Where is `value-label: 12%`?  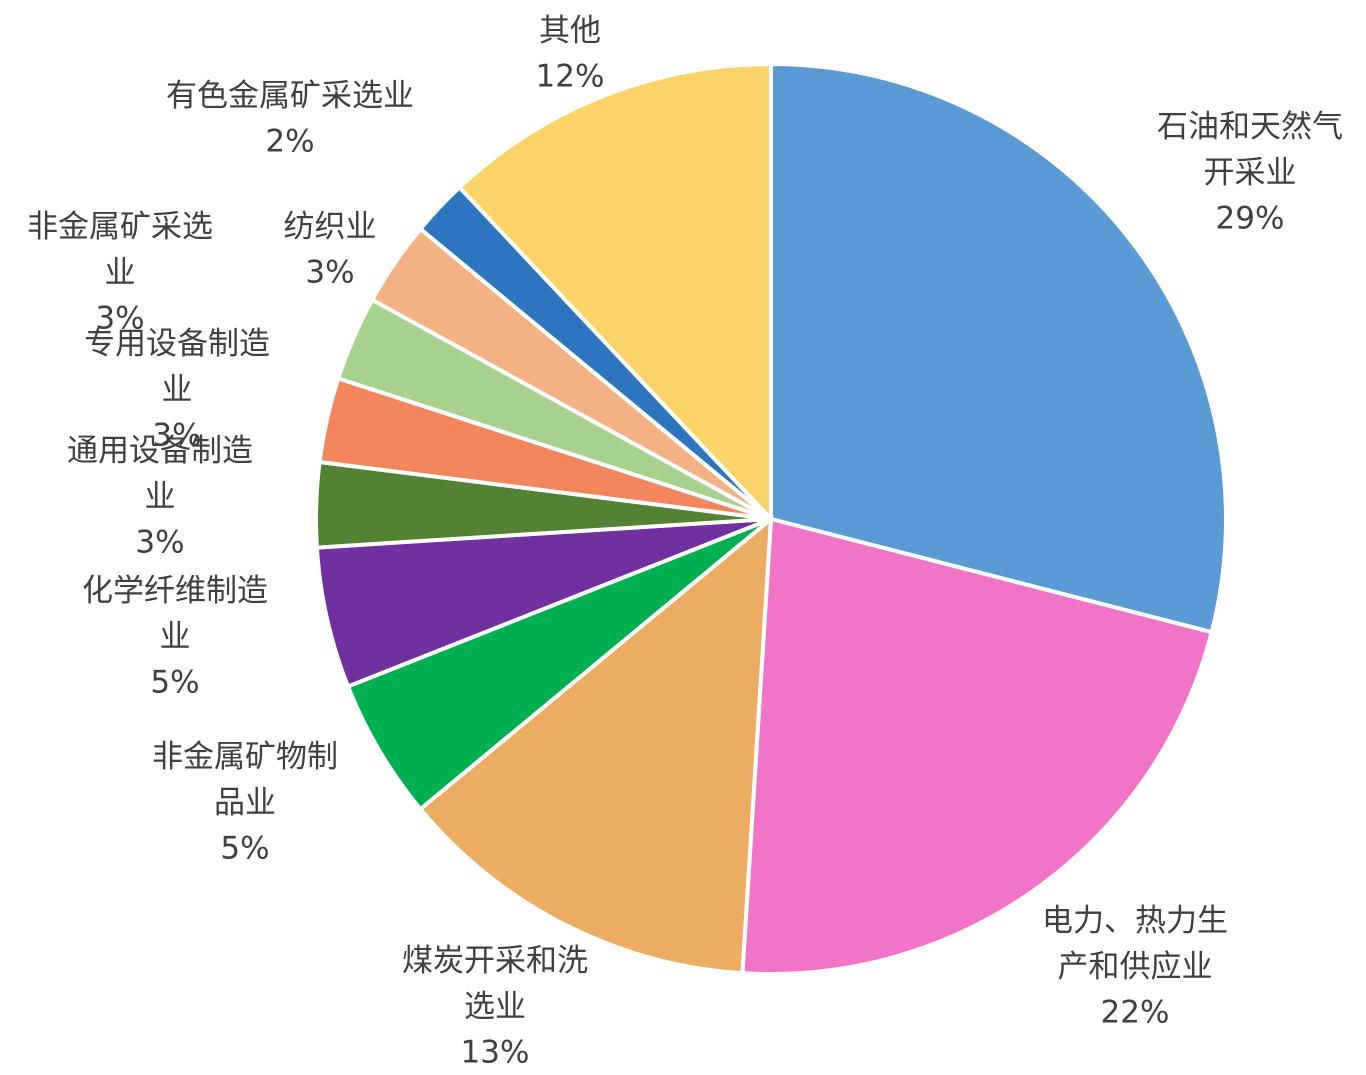
value-label: 12% is located at coordinates (570, 77).